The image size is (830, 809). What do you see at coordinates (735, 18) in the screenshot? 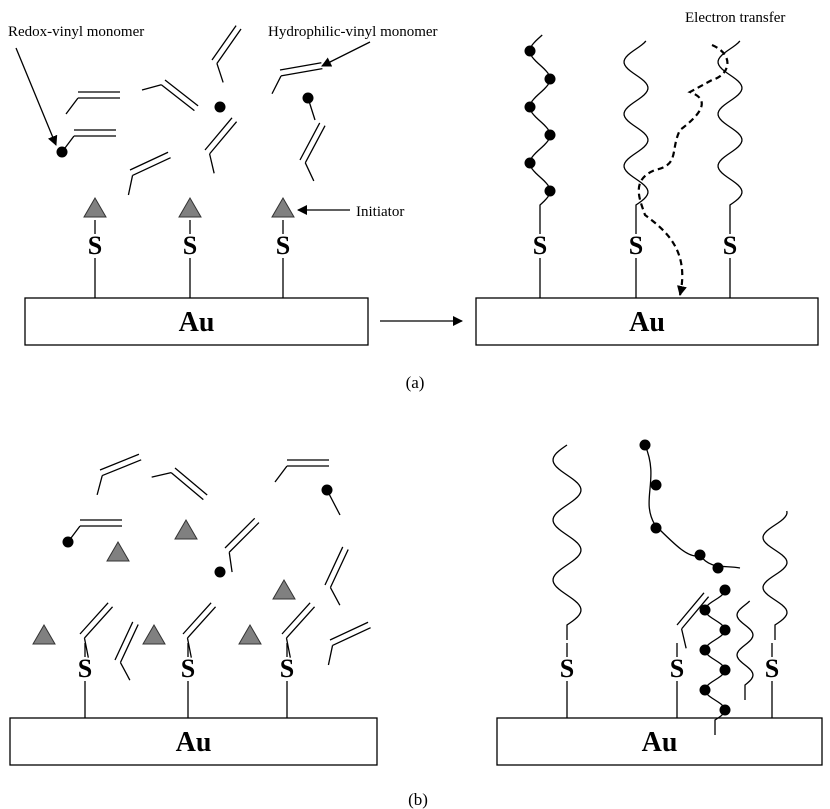
I see `electron-transfer-label: Electron transfer` at bounding box center [735, 18].